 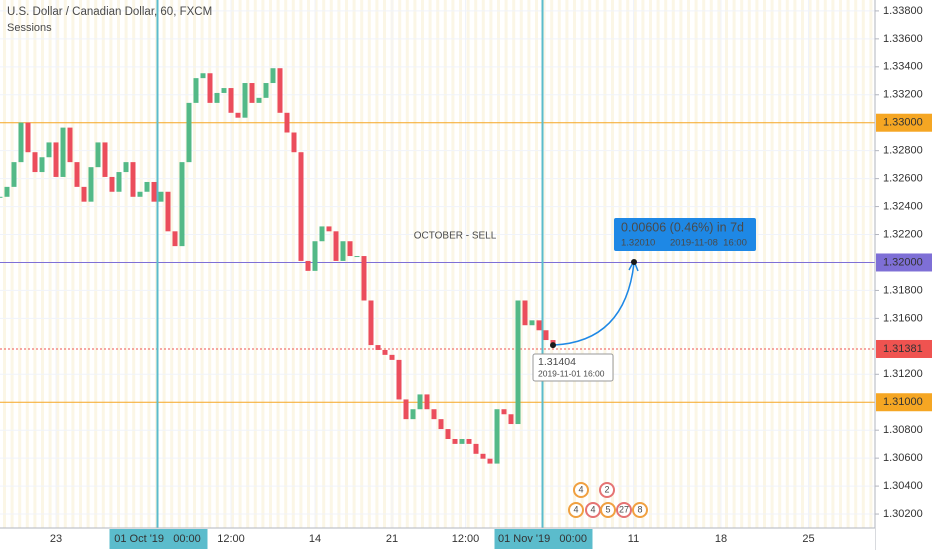 What do you see at coordinates (634, 262) in the screenshot?
I see `projection-end` at bounding box center [634, 262].